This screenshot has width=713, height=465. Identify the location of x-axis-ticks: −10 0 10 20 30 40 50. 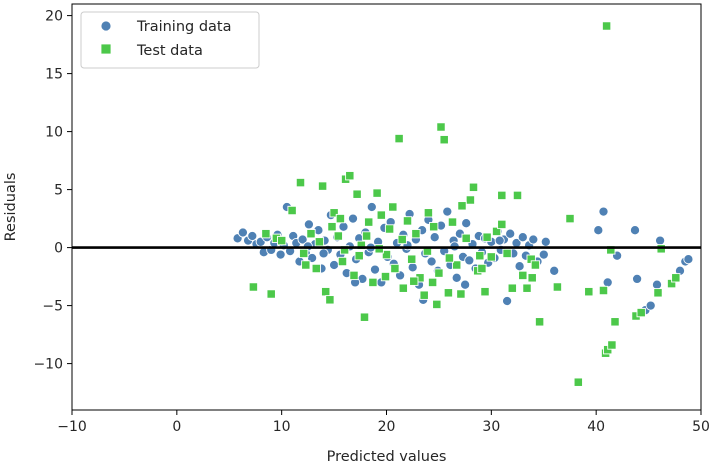
(383, 422).